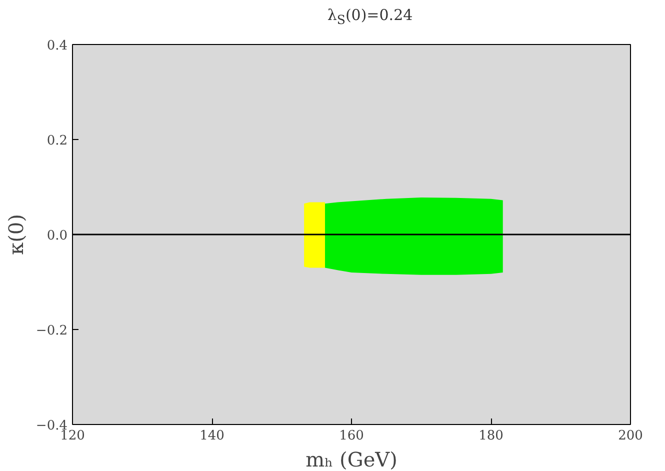  Describe the element at coordinates (370, 17) in the screenshot. I see `chart-title: λ$_{S}$(0)=0.24` at that location.